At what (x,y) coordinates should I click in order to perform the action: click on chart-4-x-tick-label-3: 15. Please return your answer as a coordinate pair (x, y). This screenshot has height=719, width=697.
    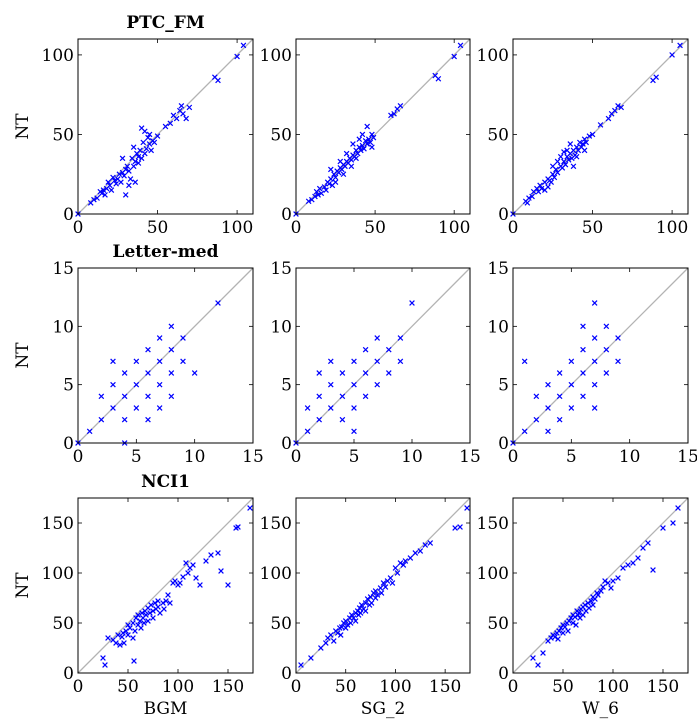
    Looking at the image, I should click on (253, 457).